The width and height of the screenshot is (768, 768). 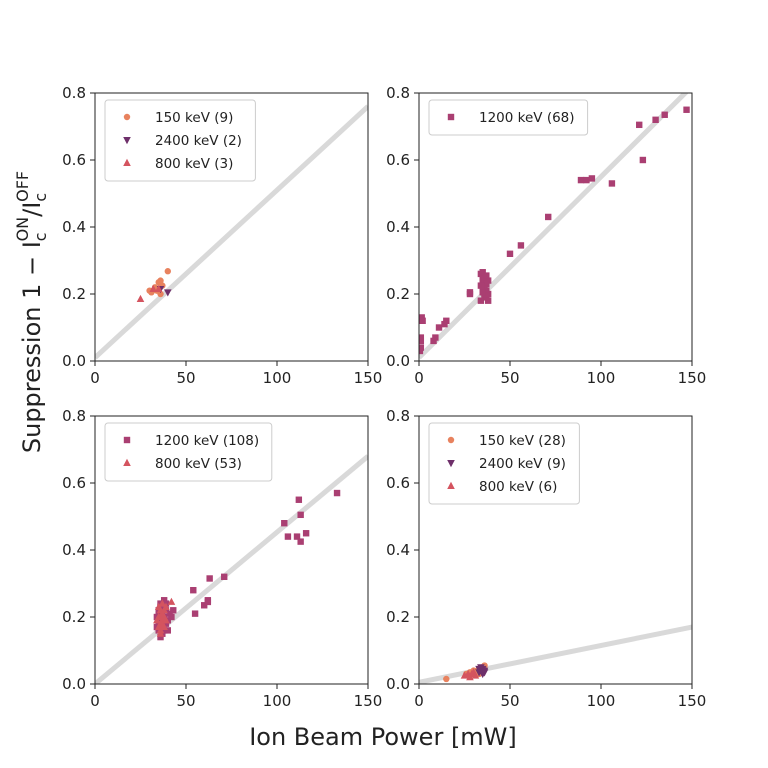 I want to click on legend-label-1: 150 keV (9), so click(x=194, y=118).